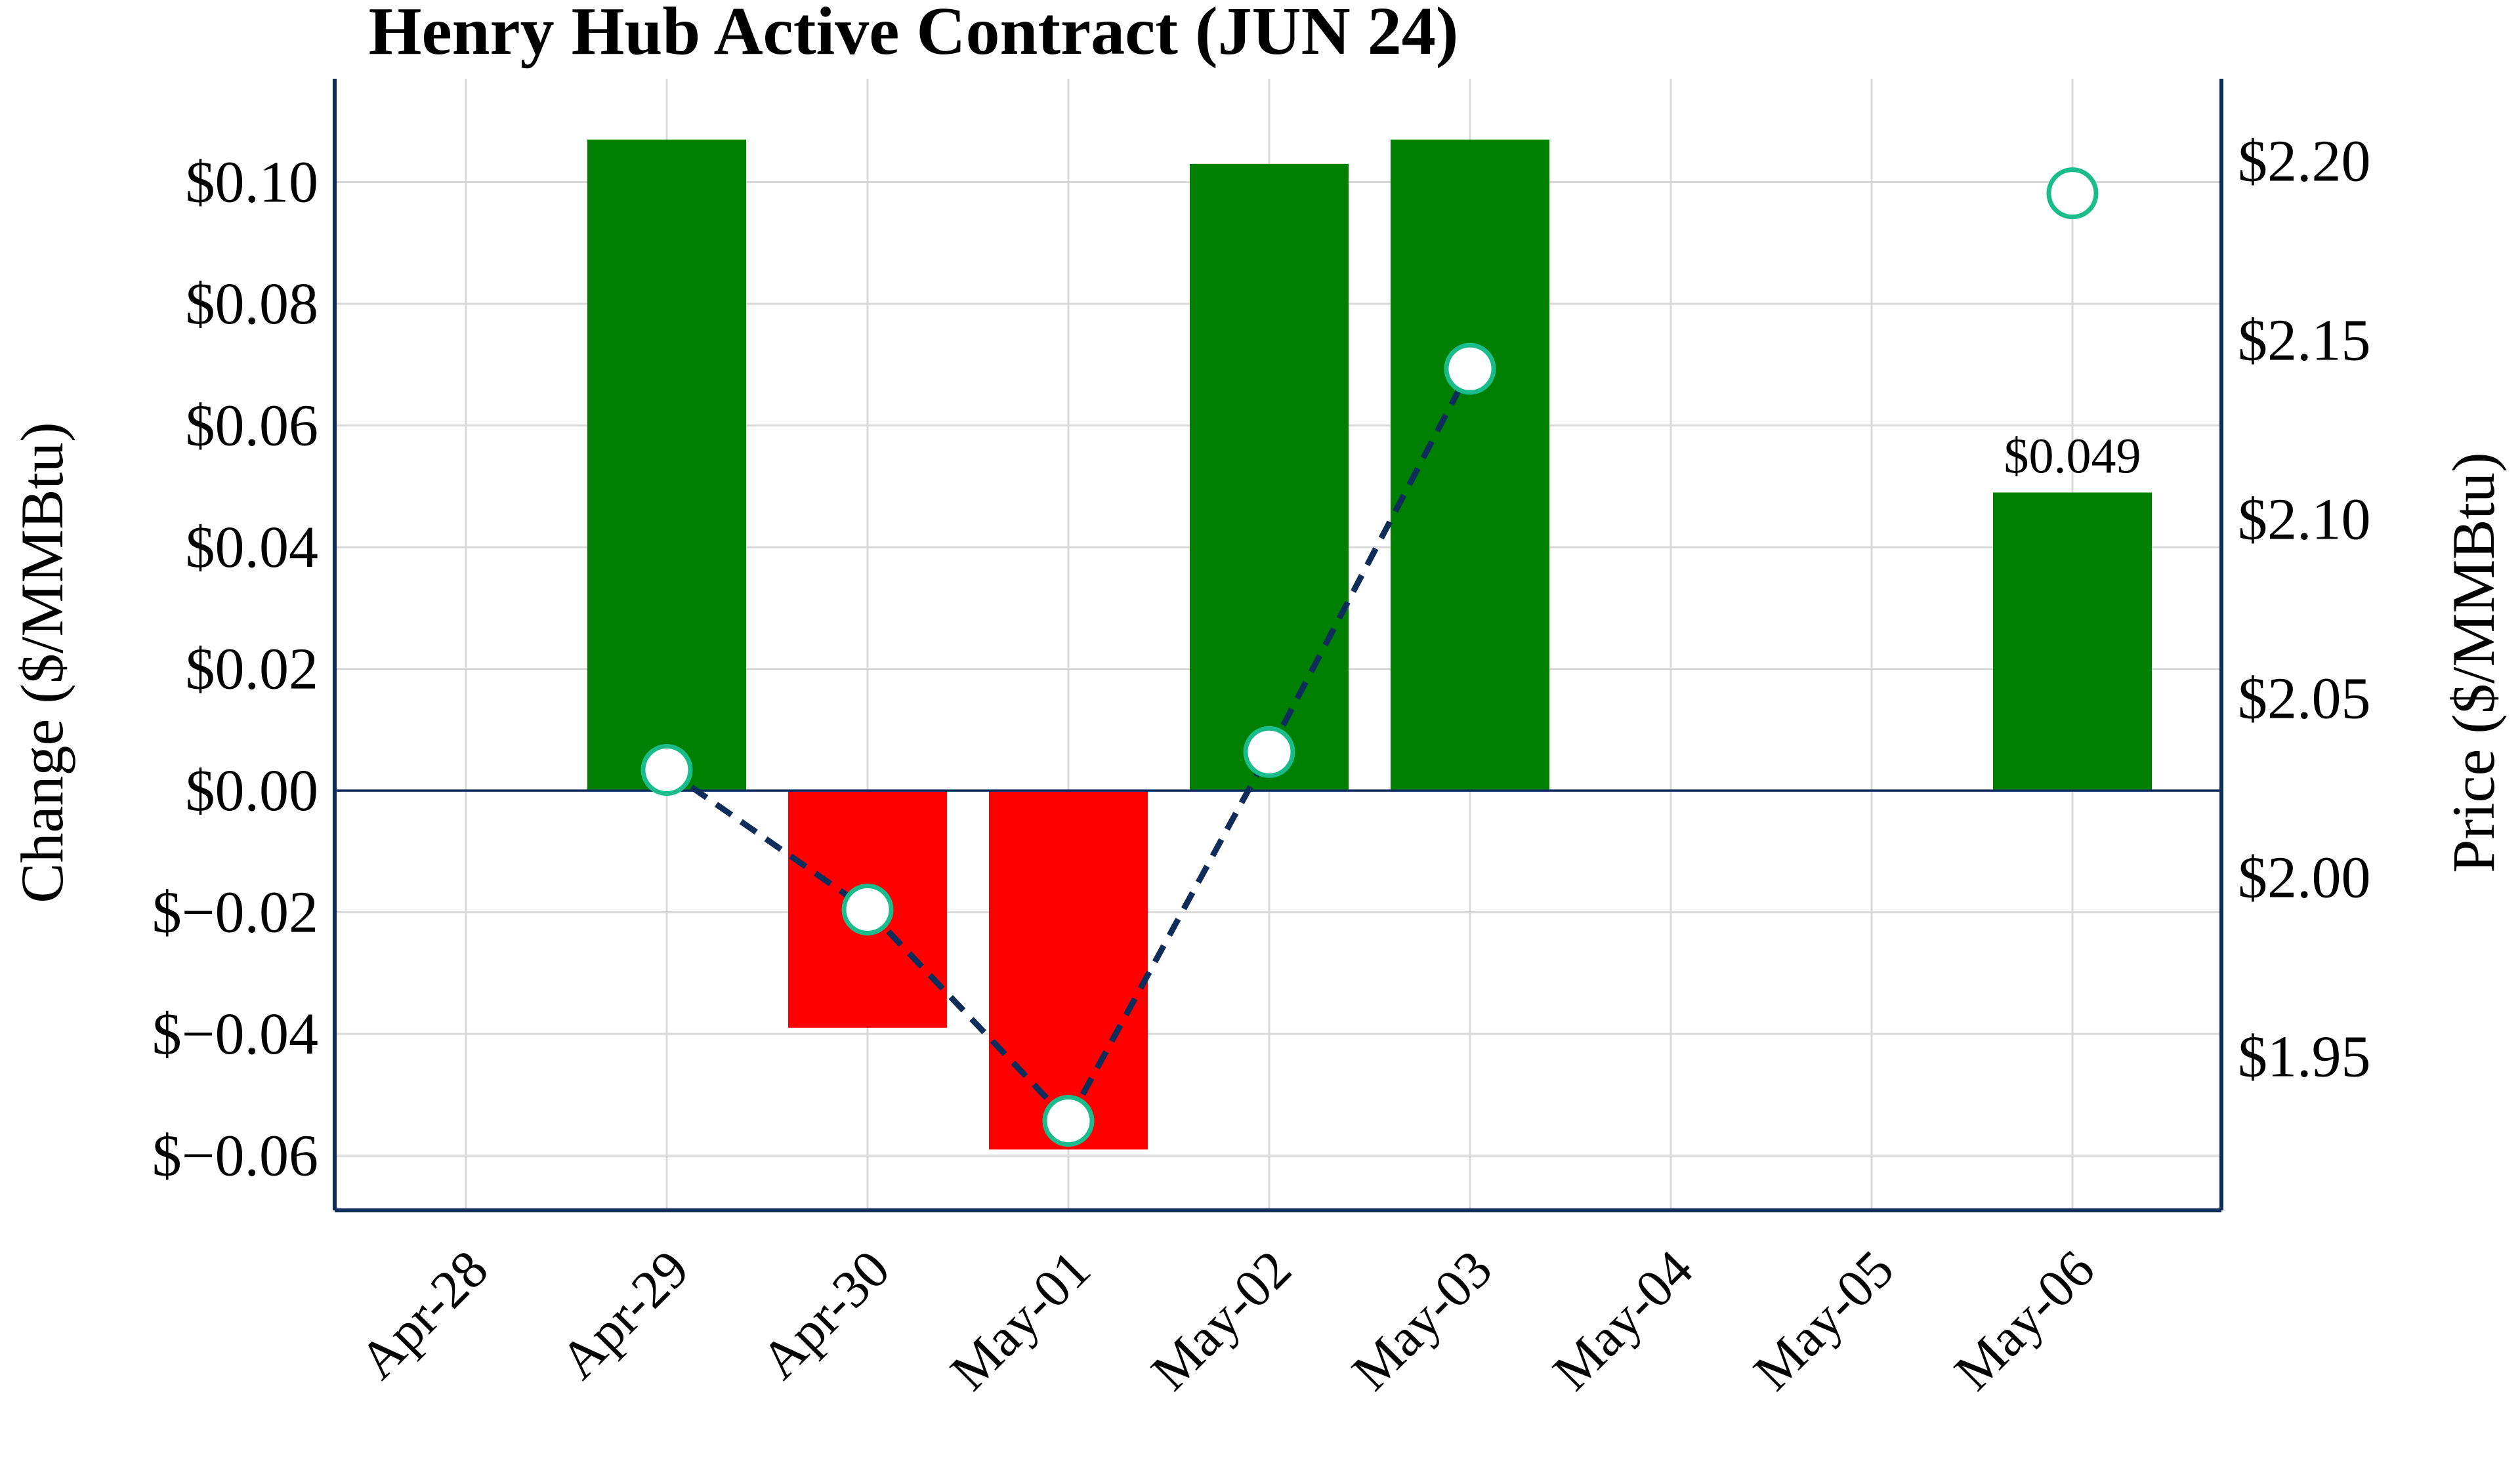  I want to click on x-tick-label: May-02, so click(1221, 1320).